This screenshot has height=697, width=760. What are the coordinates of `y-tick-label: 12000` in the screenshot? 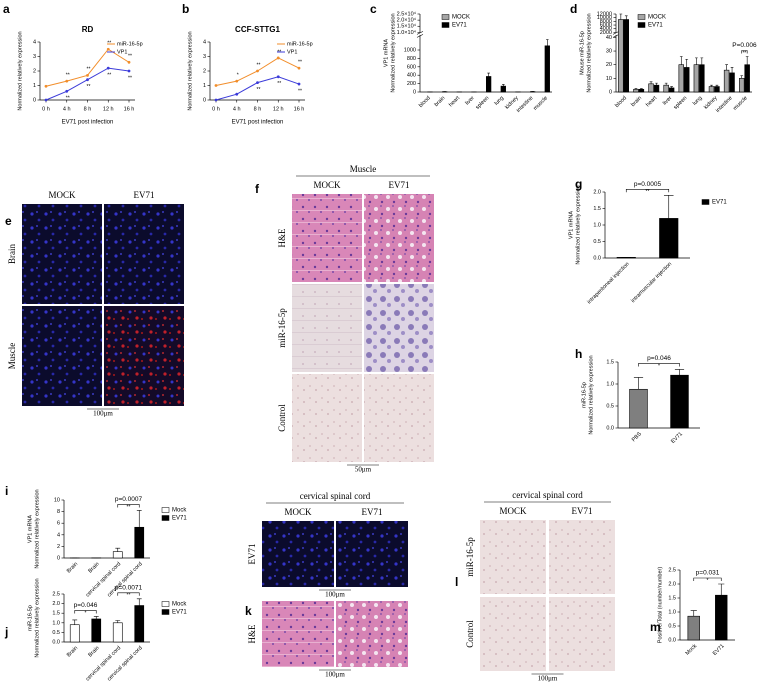 It's located at (604, 14).